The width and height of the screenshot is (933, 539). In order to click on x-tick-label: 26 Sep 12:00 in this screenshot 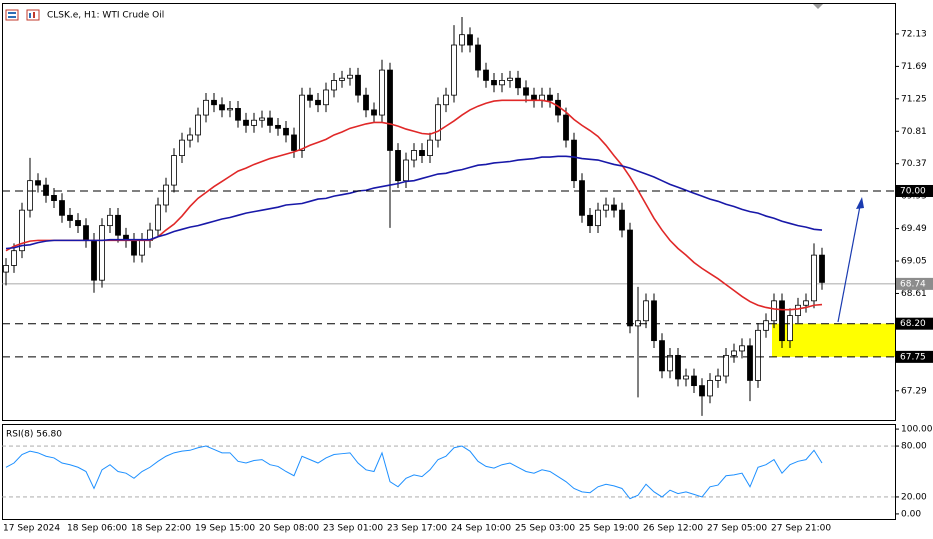, I will do `click(673, 529)`.